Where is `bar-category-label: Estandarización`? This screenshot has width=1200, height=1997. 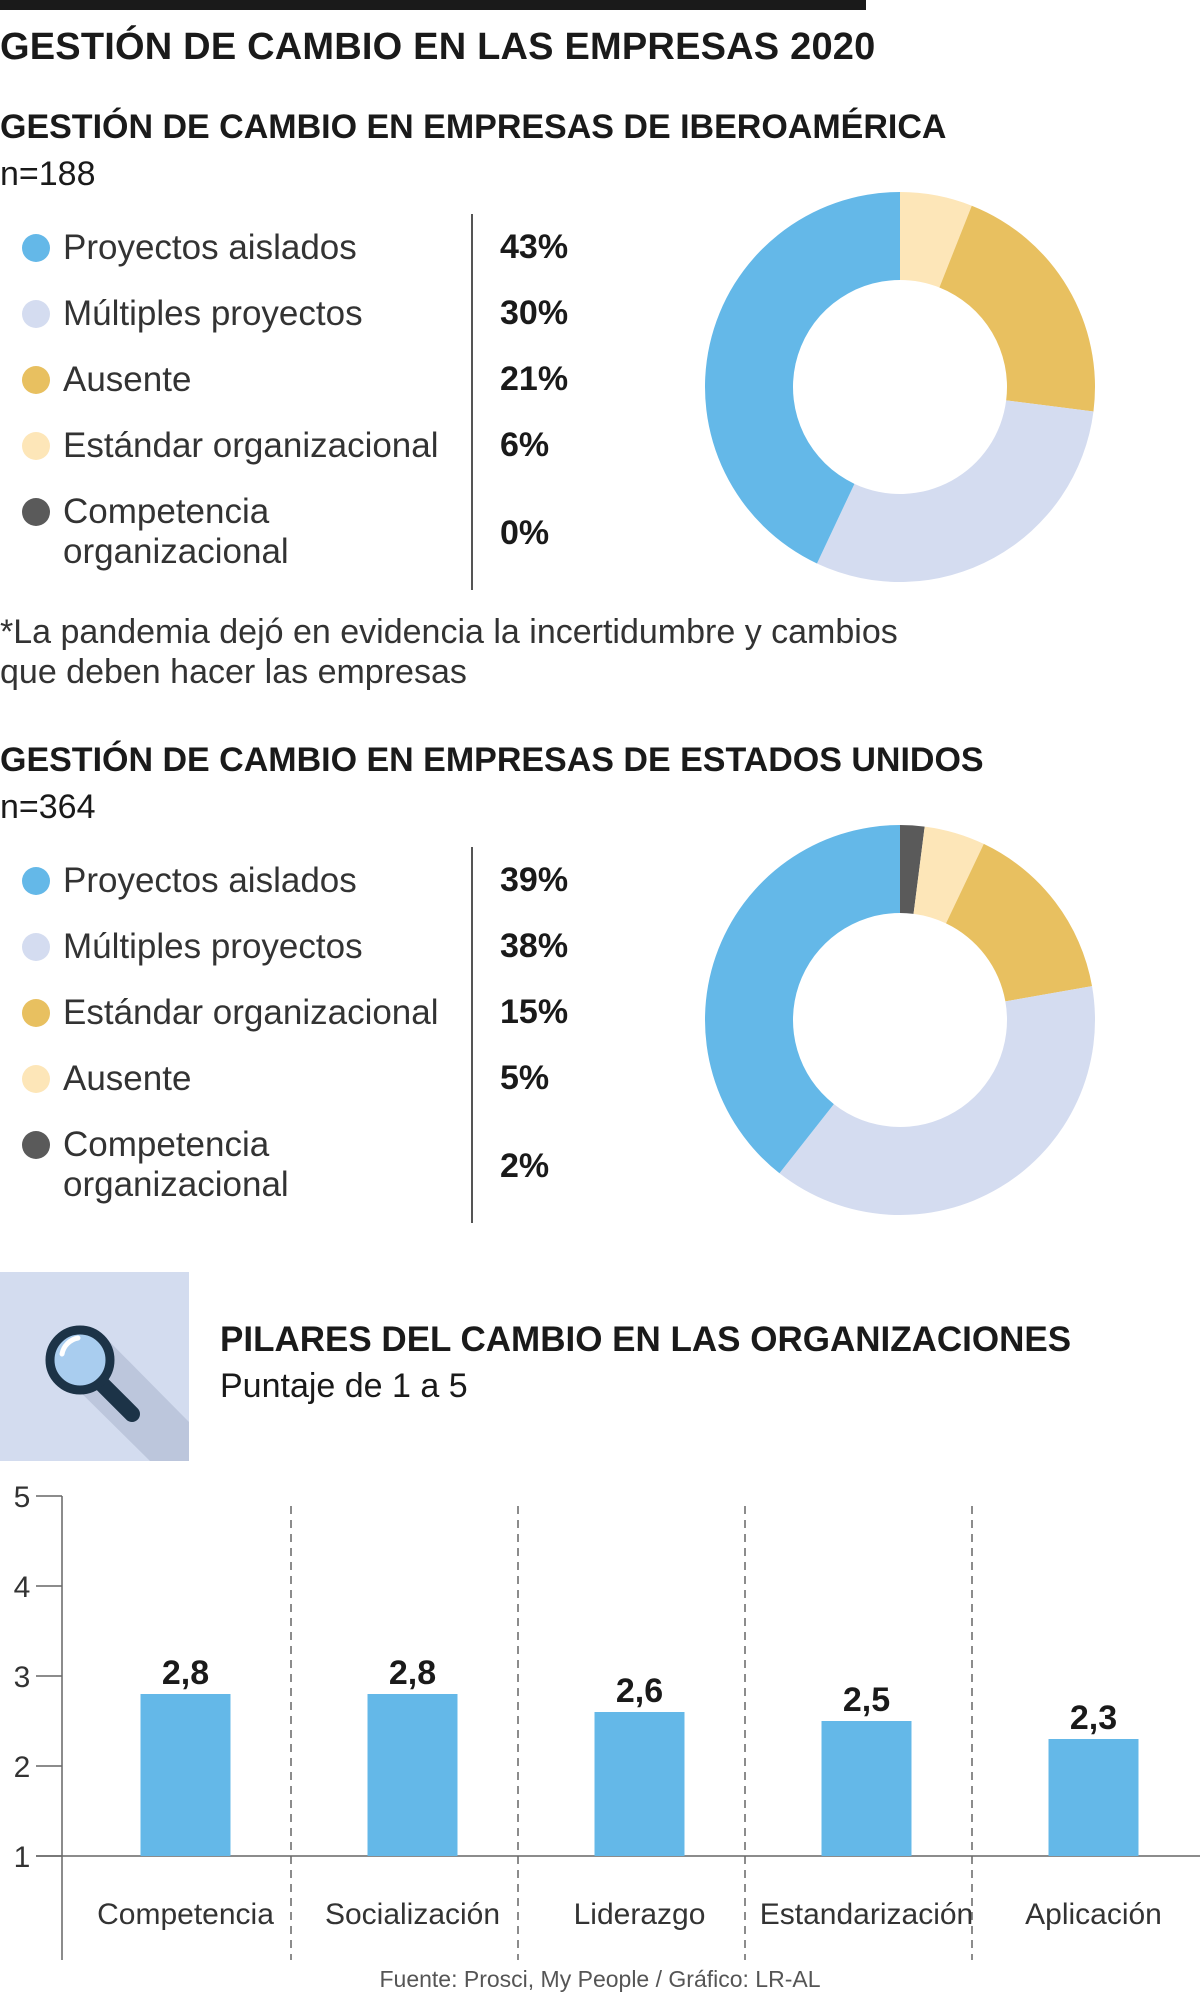 bar-category-label: Estandarización is located at coordinates (866, 1914).